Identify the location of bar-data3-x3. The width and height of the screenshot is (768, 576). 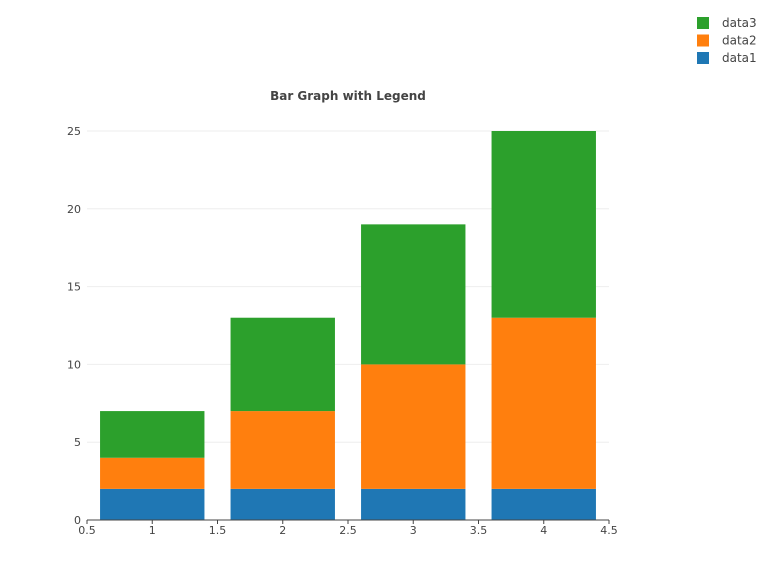
(413, 294).